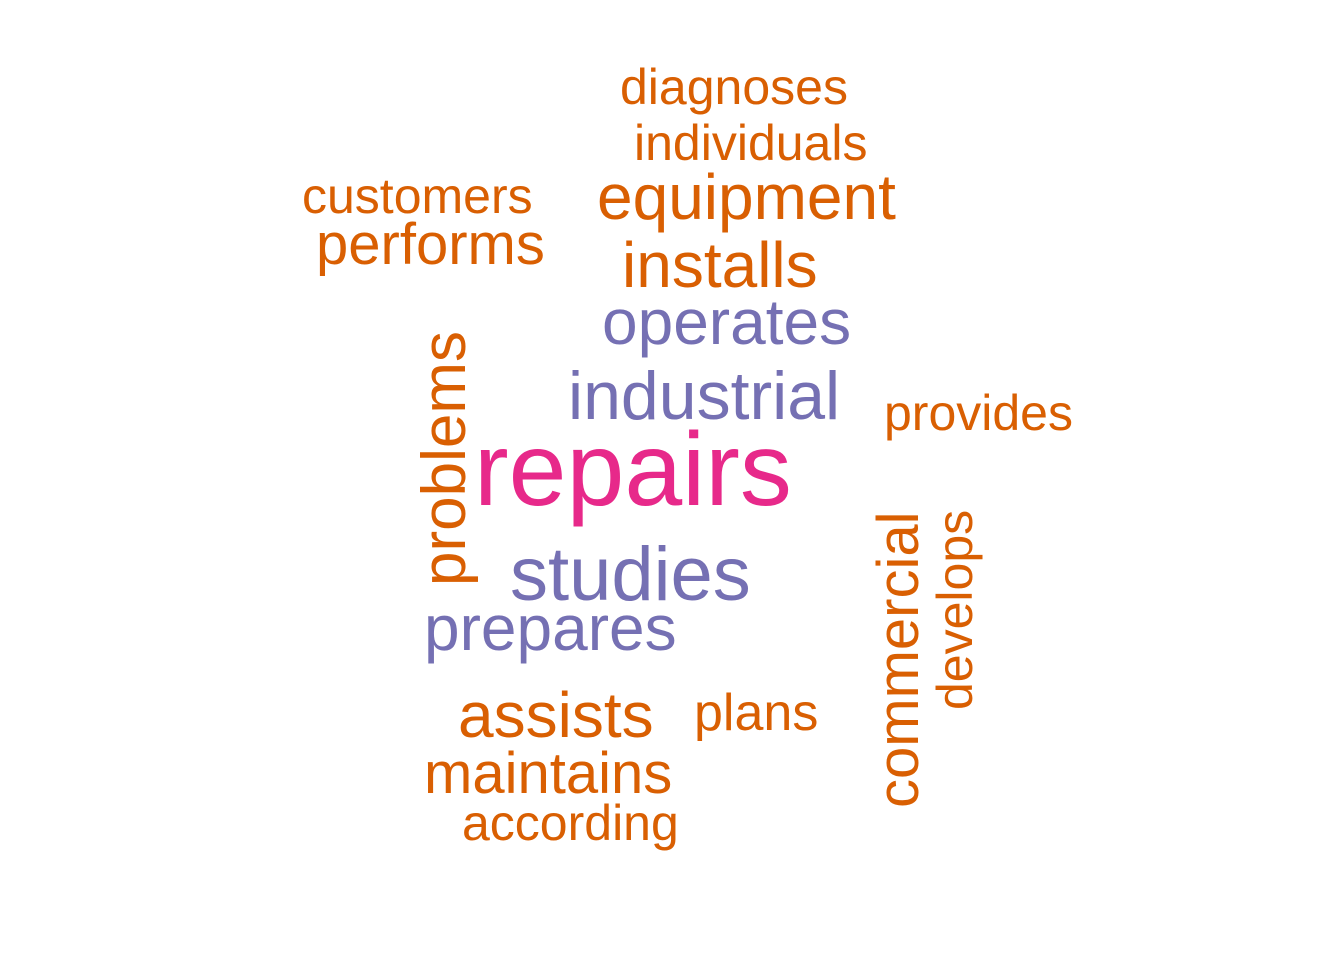  I want to click on word-prepares: prepares, so click(550, 628).